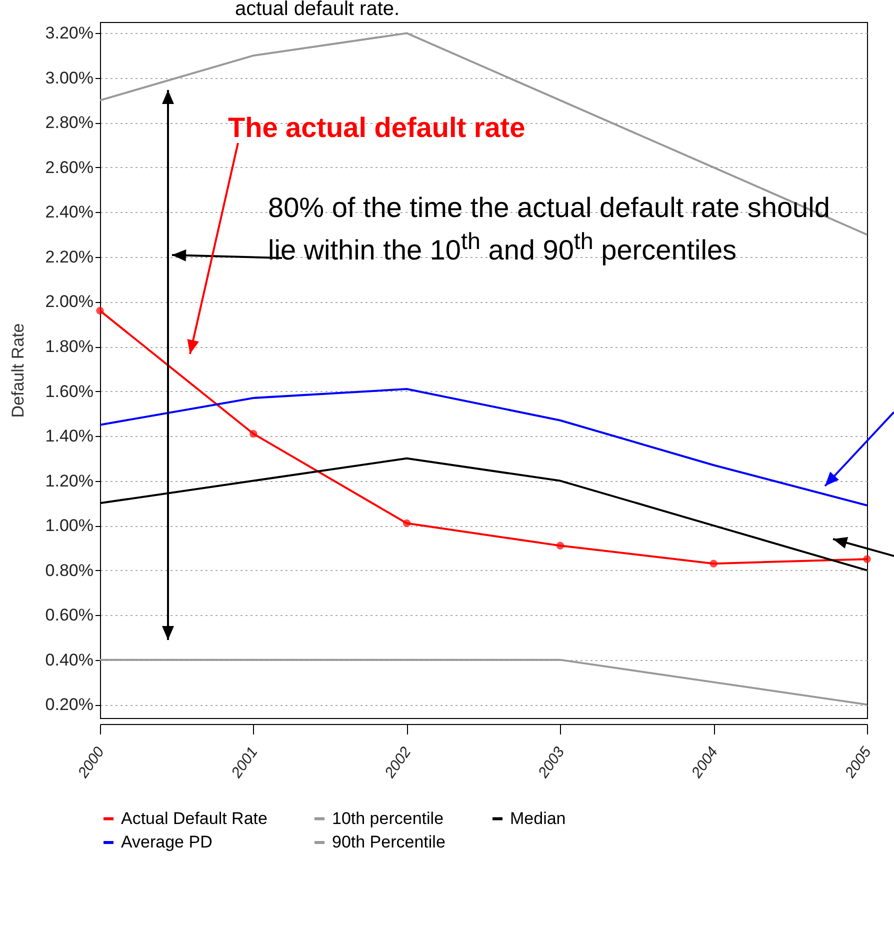  I want to click on text: actual default rate., so click(317, 10).